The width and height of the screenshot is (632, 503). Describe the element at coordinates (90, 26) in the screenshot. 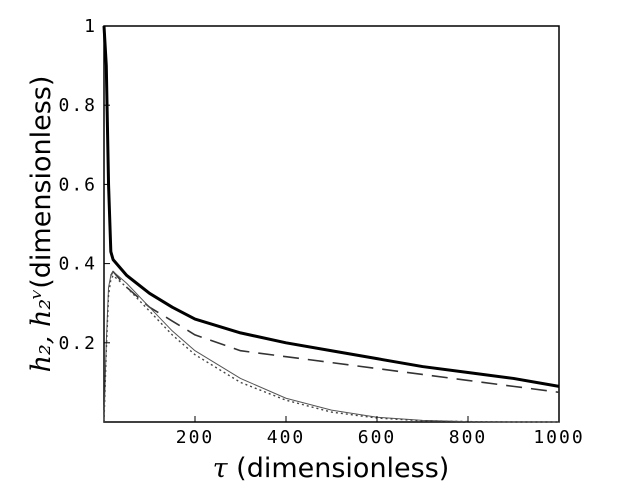

I see `y-tick-label: 1` at that location.